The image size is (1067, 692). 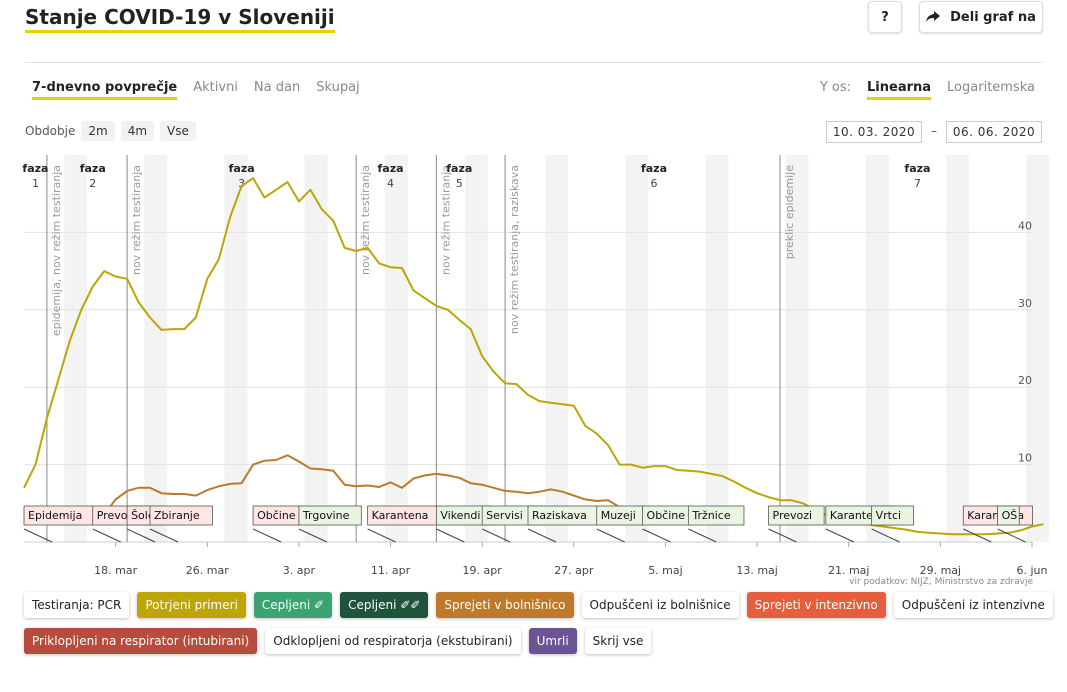 What do you see at coordinates (1025, 303) in the screenshot?
I see `y-tick-label: 30` at bounding box center [1025, 303].